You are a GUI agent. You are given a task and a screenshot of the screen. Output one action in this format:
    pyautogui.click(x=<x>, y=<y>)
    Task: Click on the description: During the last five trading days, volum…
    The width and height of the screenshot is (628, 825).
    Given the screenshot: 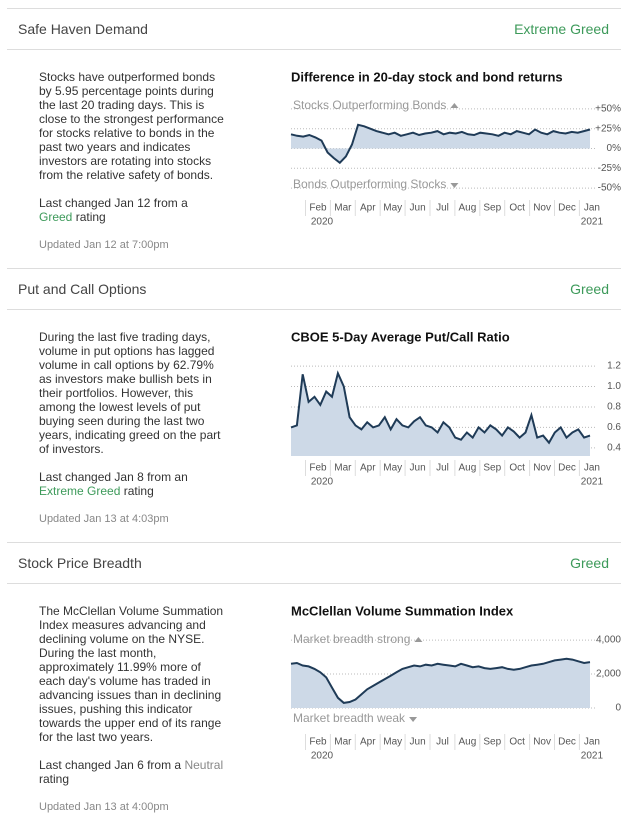 What is the action you would take?
    pyautogui.click(x=130, y=393)
    